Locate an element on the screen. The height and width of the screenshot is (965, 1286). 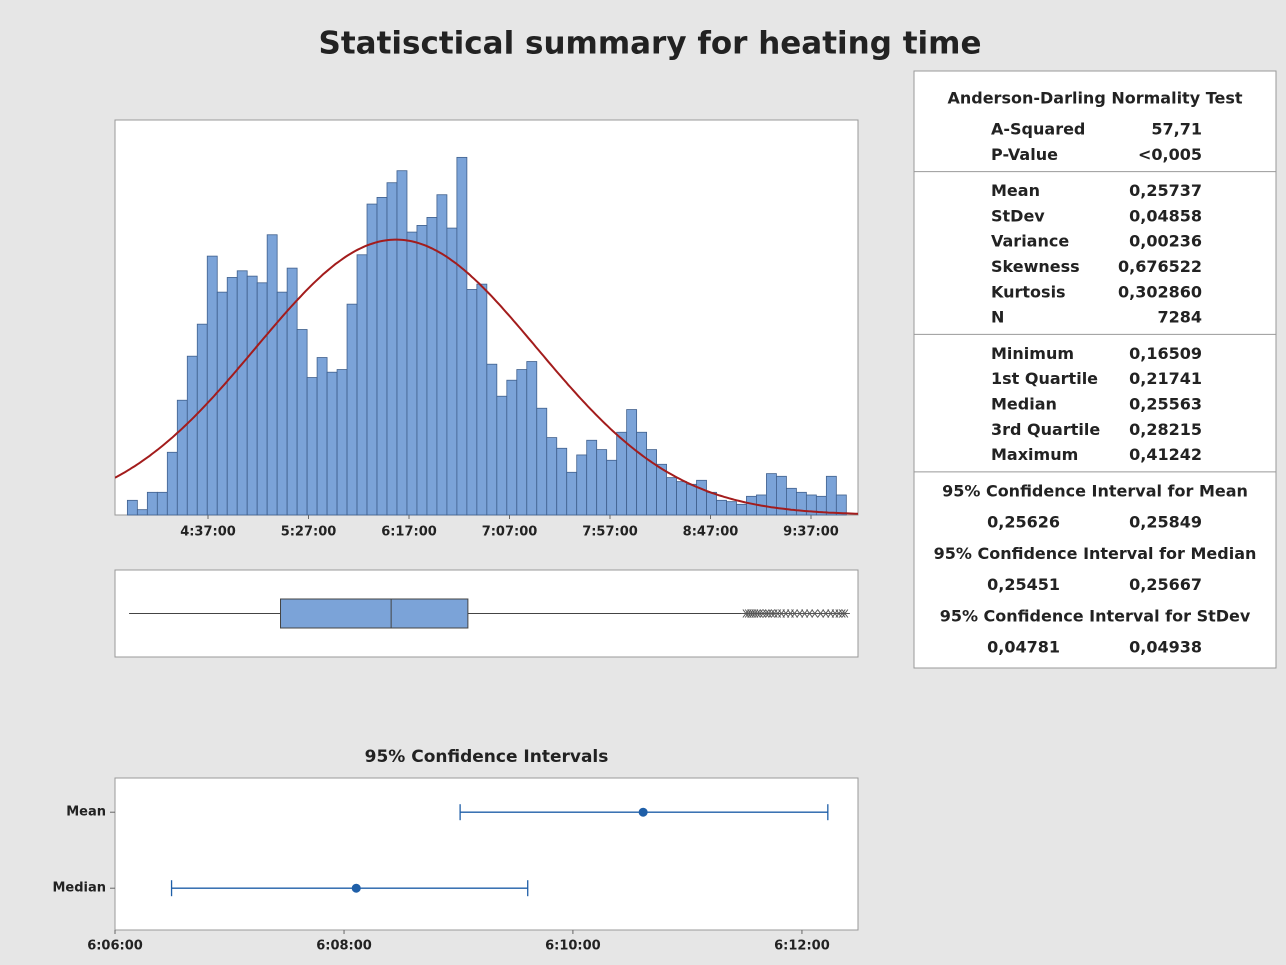
stat-label: Mean is located at coordinates (1015, 190).